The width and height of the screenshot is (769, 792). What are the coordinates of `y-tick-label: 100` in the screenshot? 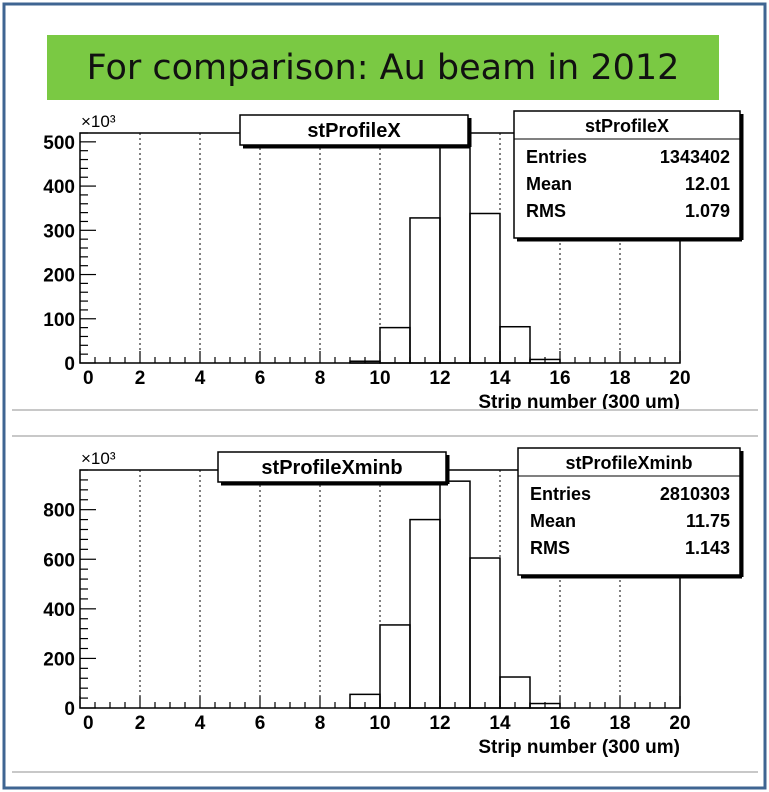 It's located at (59, 320).